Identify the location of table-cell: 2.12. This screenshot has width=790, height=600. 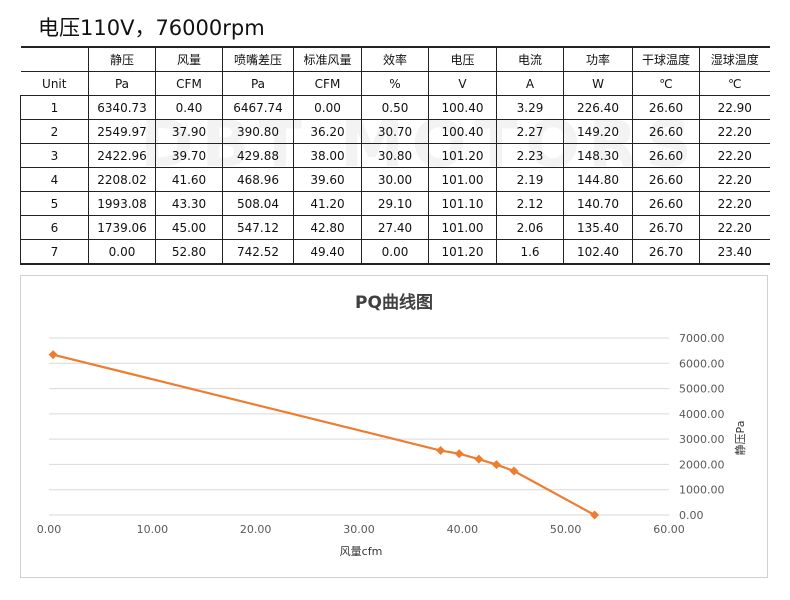
(530, 203).